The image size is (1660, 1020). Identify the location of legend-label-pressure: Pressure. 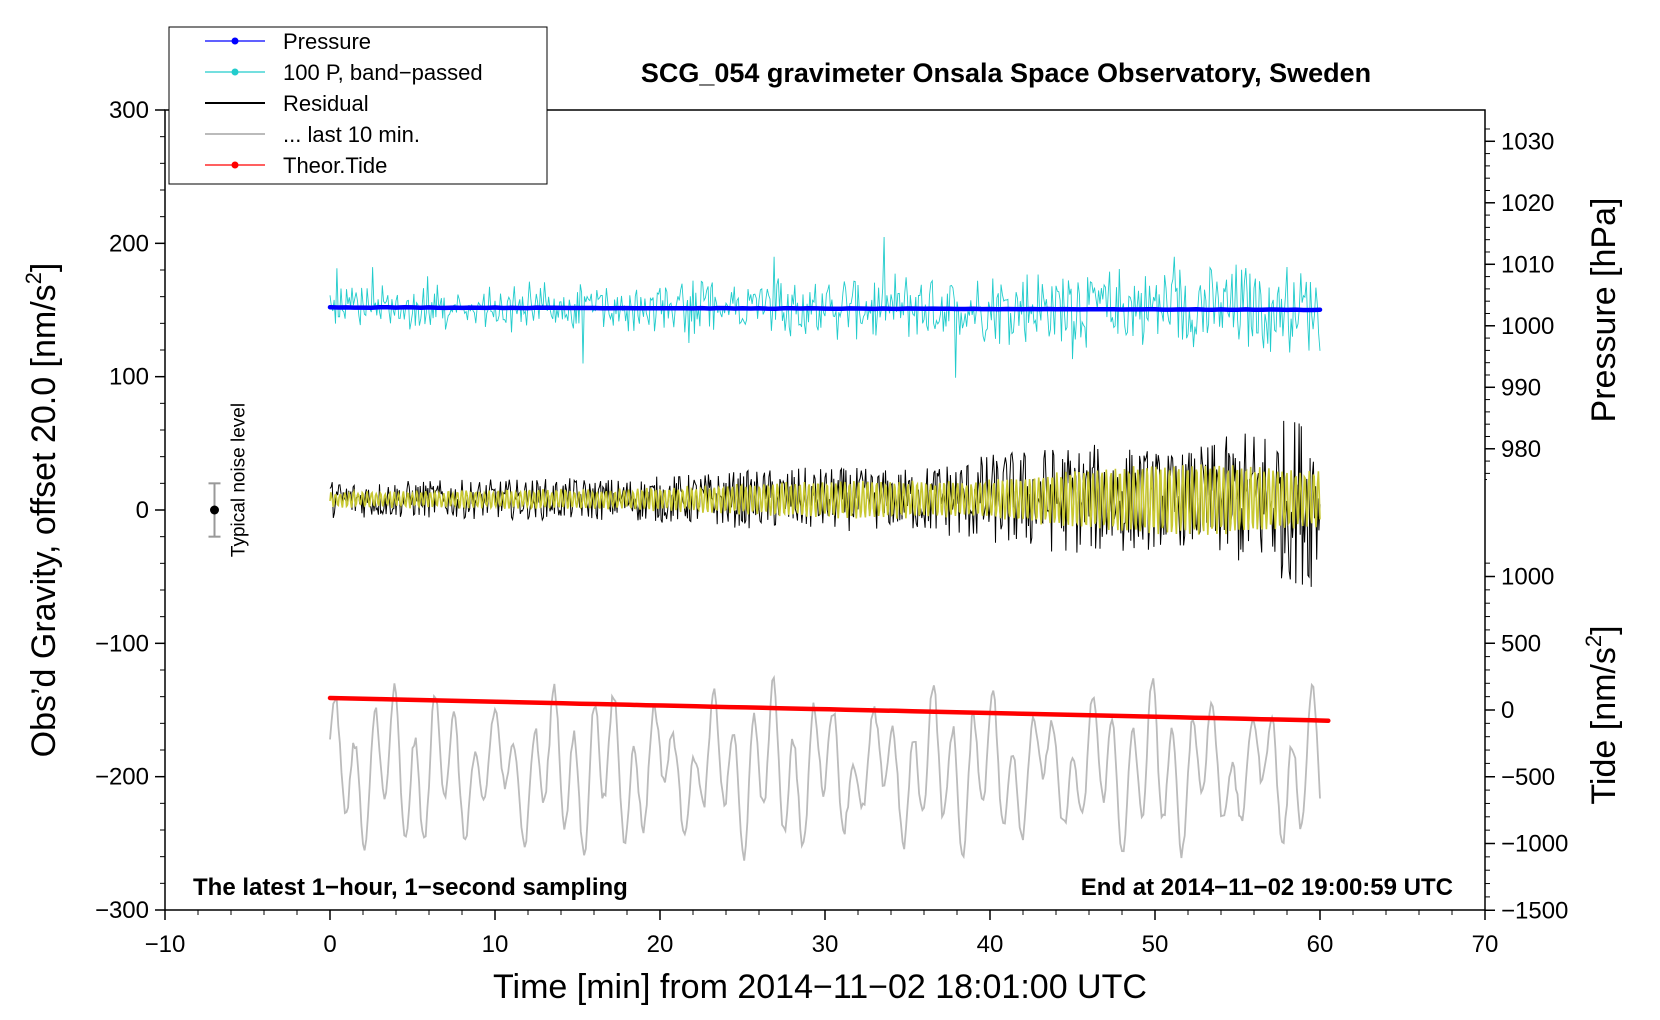
(327, 41).